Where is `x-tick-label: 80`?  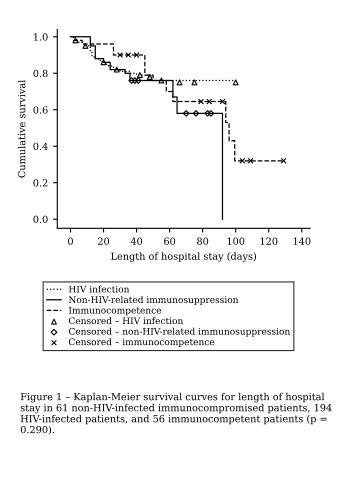
x-tick-label: 80 is located at coordinates (202, 241).